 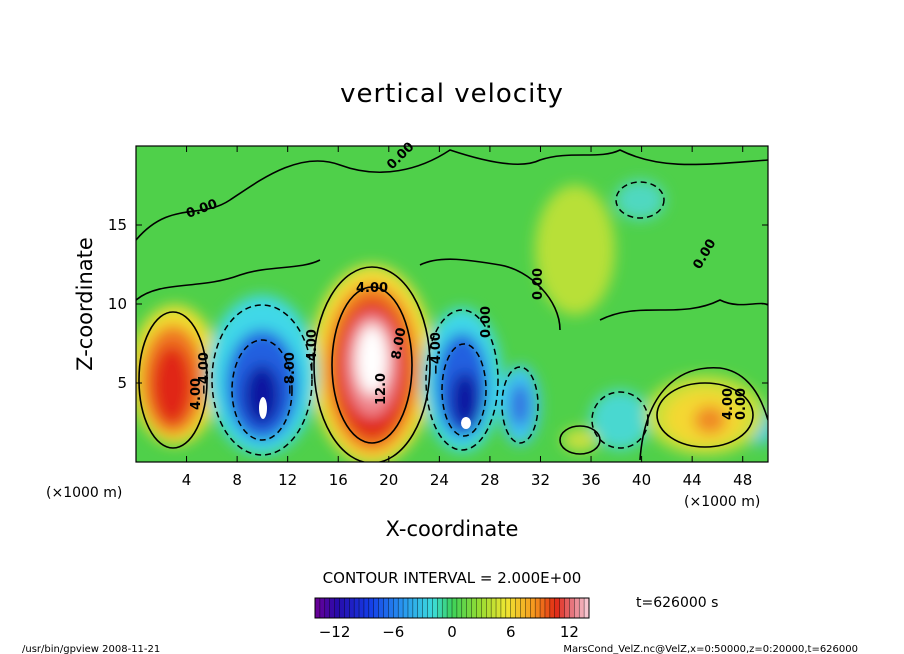 I want to click on contour-downdraft-left-inner, so click(x=262, y=390).